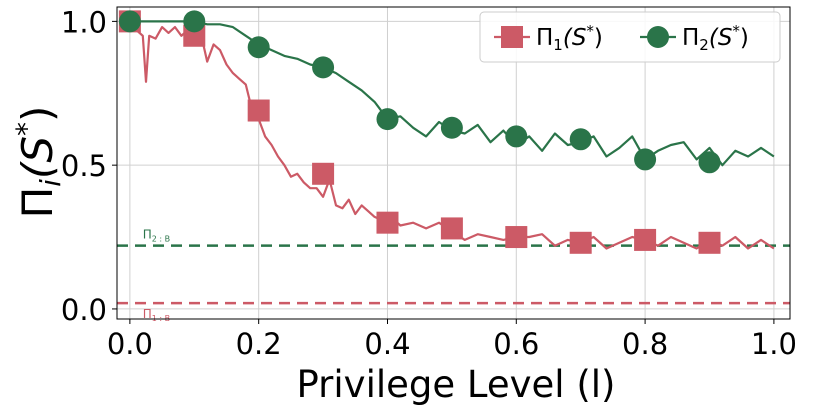 The height and width of the screenshot is (411, 822). Describe the element at coordinates (156, 315) in the screenshot. I see `reference-line-label-2: Π1 : B` at that location.